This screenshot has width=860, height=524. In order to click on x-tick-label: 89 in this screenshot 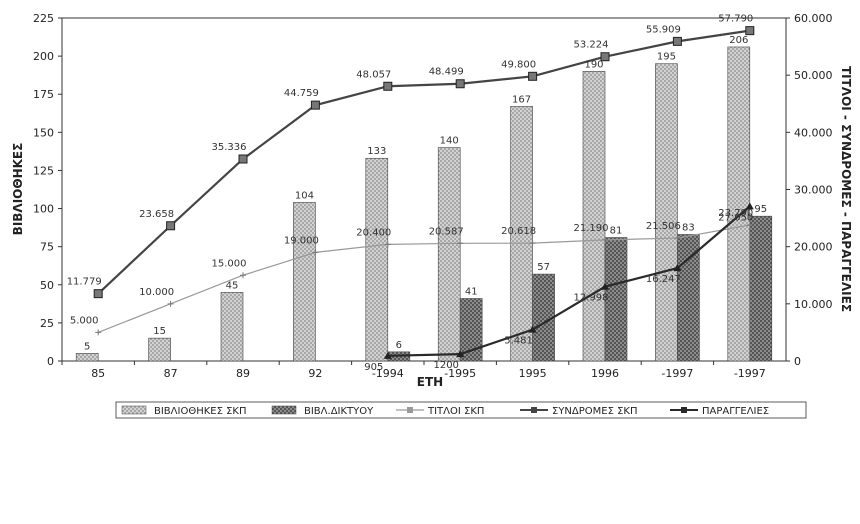, I will do `click(243, 373)`.